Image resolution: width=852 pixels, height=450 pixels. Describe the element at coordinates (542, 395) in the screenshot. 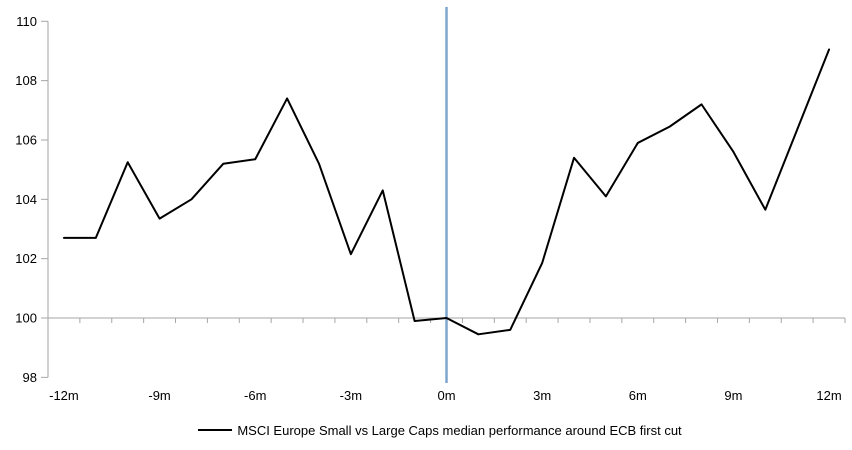

I see `x-axis-label: 3m` at that location.